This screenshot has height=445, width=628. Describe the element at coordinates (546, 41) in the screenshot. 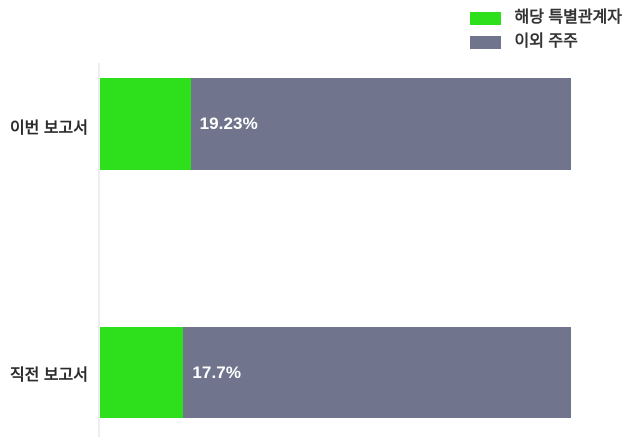

I see `legend-label-secondary: 이외 주주` at that location.